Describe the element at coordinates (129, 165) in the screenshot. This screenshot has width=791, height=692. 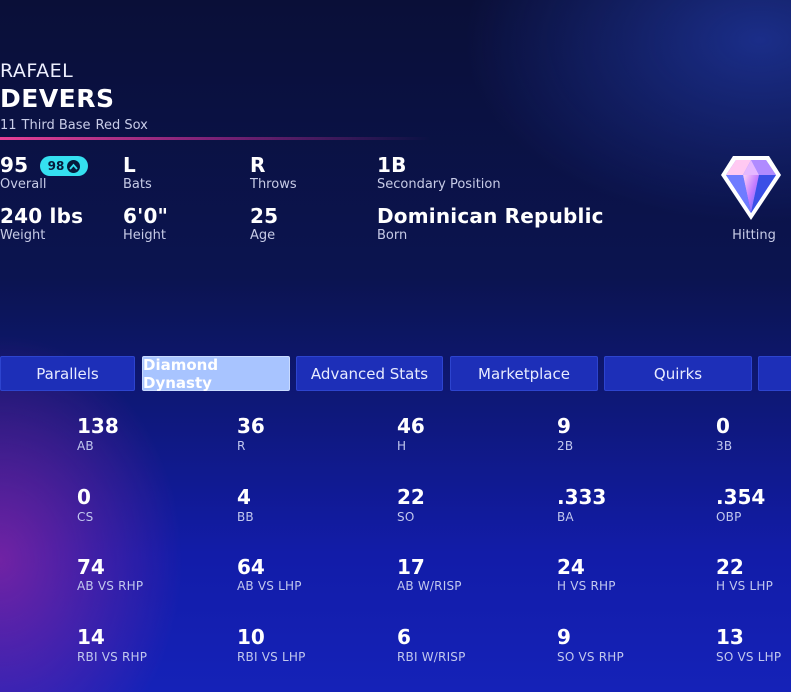
I see `bats-value: L` at that location.